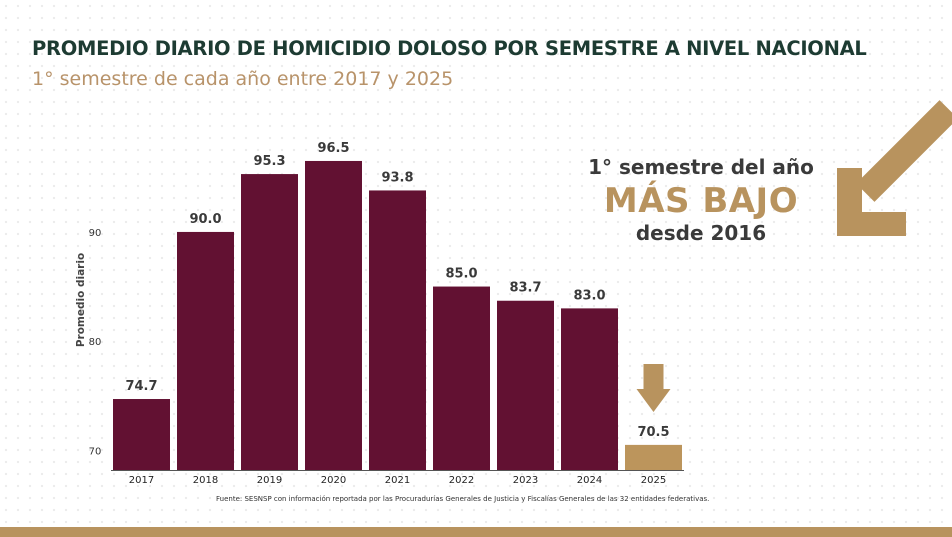 Image resolution: width=952 pixels, height=537 pixels. I want to click on x-tick-label: 2018, so click(205, 480).